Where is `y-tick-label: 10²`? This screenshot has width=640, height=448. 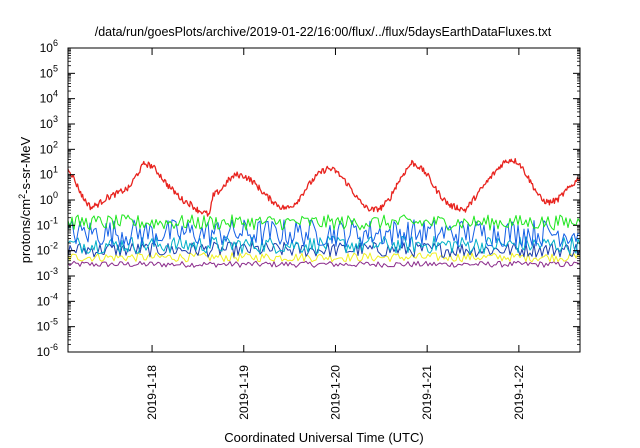 y-tick-label: 10² is located at coordinates (49, 147).